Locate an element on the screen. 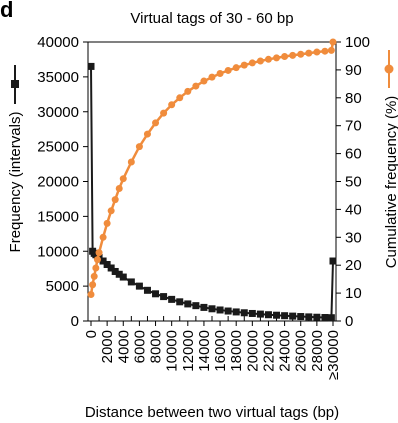 The image size is (398, 423). x-tick-label: 22000 is located at coordinates (268, 351).